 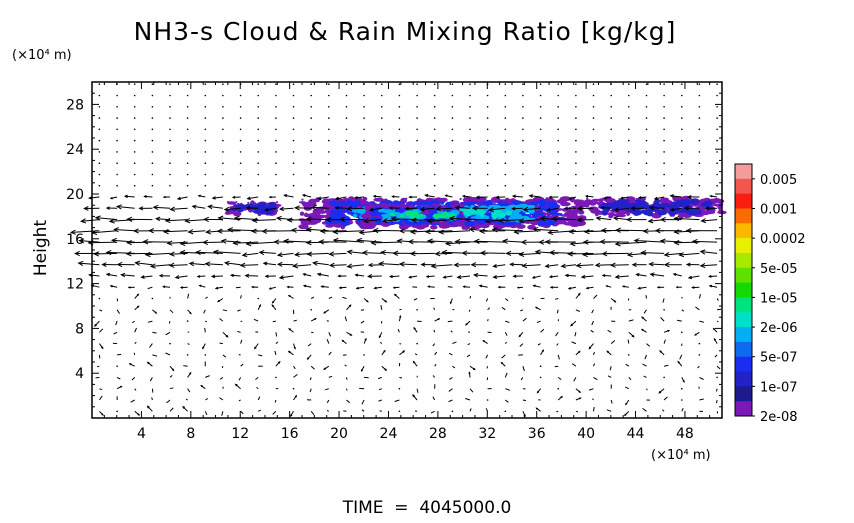 I want to click on y-tick-label: 28, so click(x=75, y=105).